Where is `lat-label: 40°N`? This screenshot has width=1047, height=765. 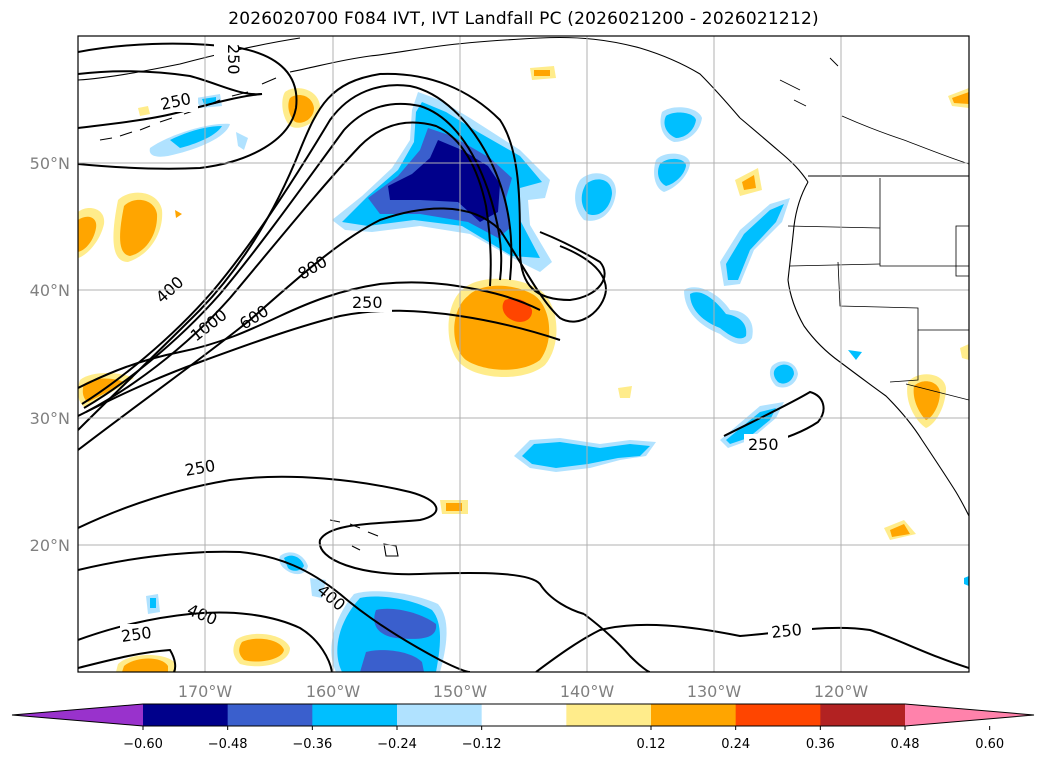 lat-label: 40°N is located at coordinates (50, 290).